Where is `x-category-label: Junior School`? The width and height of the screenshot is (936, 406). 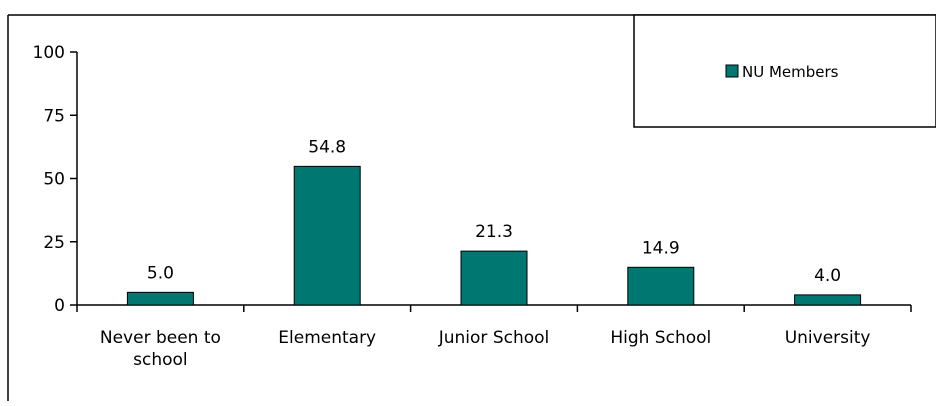 x-category-label: Junior School is located at coordinates (494, 338).